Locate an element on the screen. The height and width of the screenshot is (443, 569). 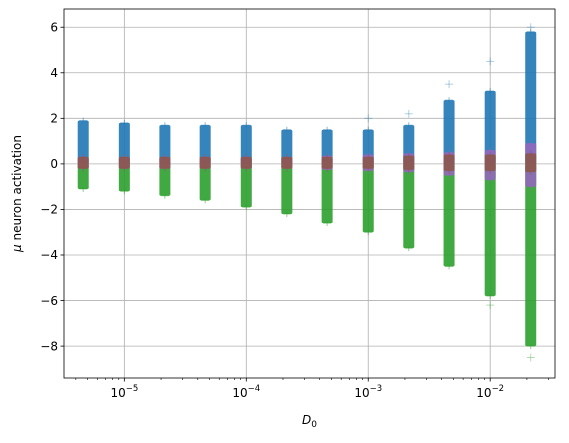
y-tick-label: 0 is located at coordinates (54, 164).